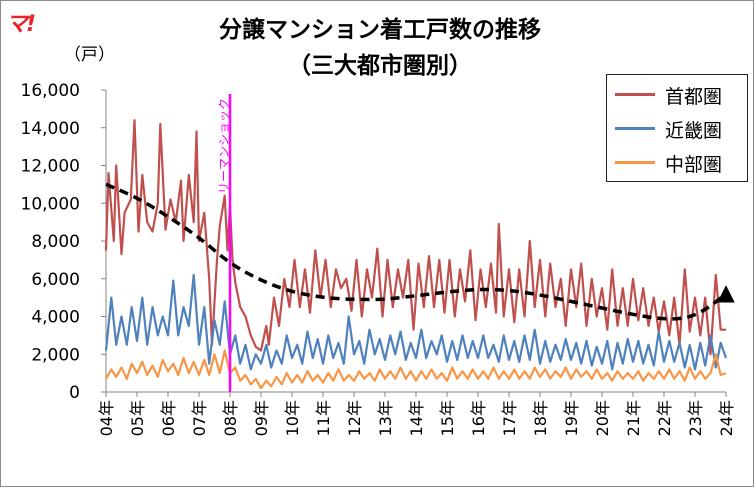 The height and width of the screenshot is (487, 754). Describe the element at coordinates (89, 55) in the screenshot. I see `y-axis-unit-label: （戸）` at that location.